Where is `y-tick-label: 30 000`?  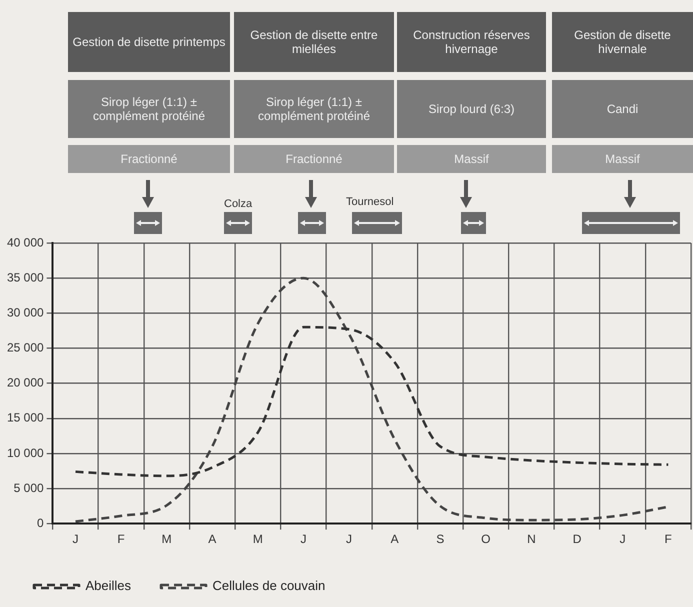
y-tick-label: 30 000 is located at coordinates (25, 312).